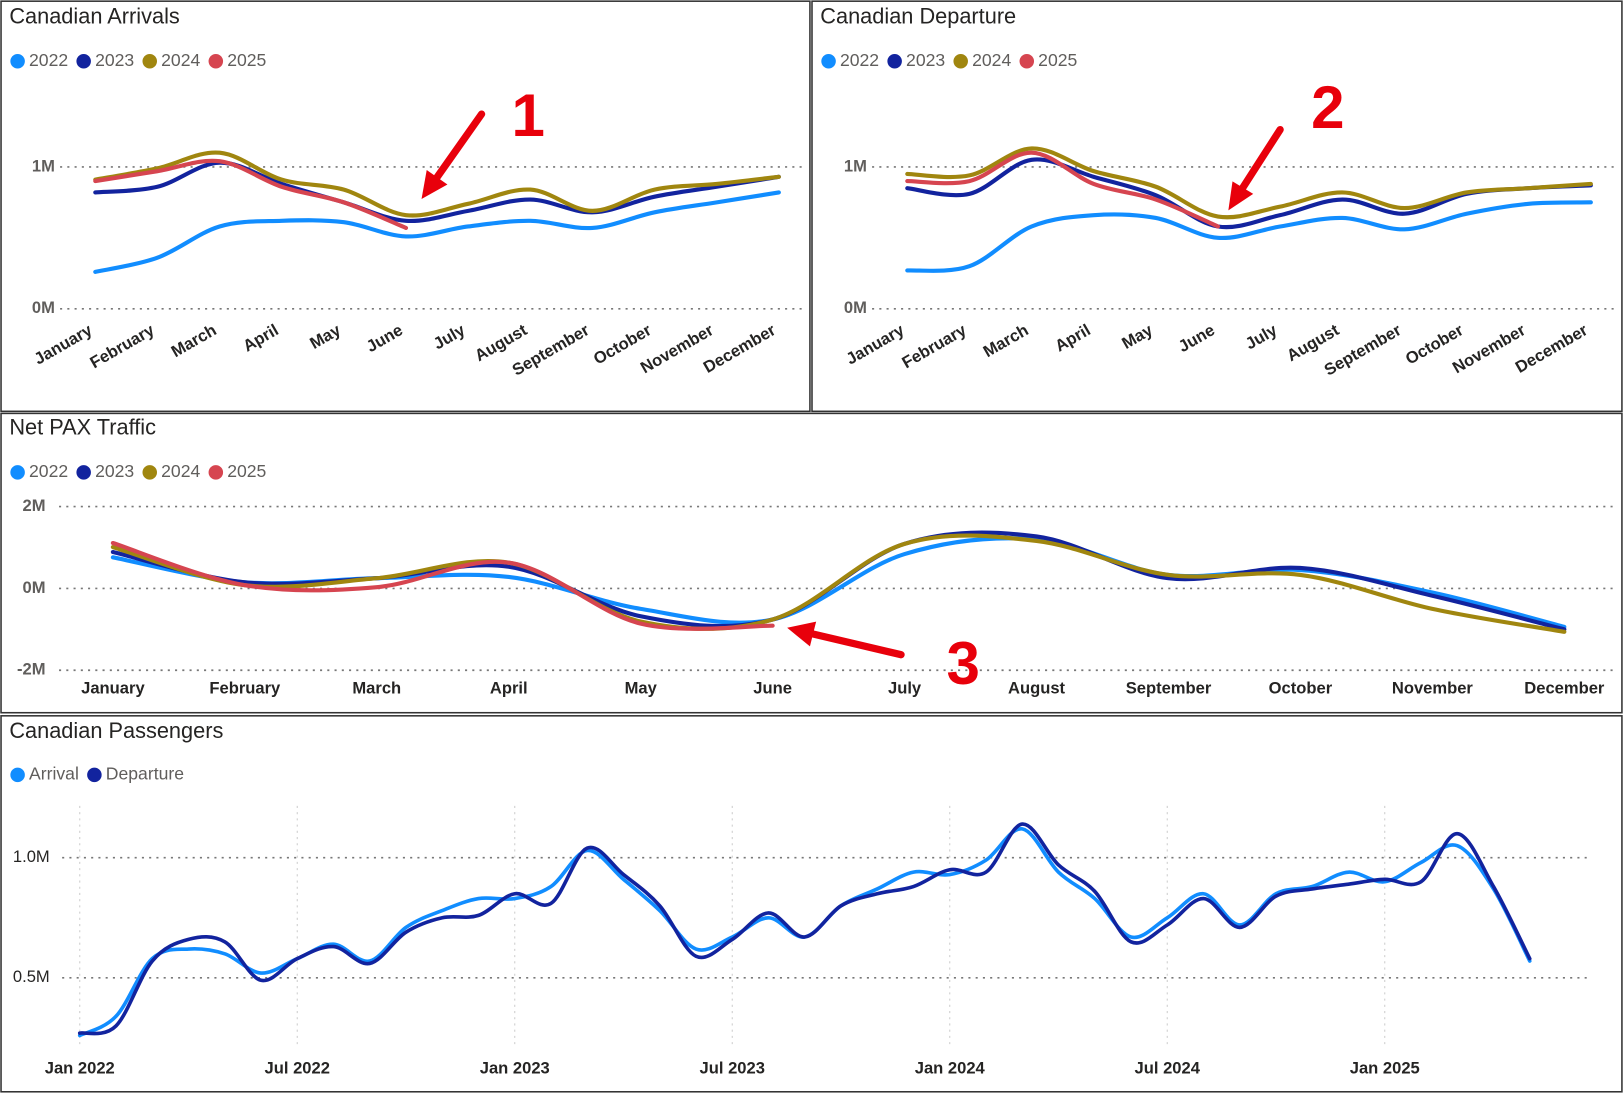 The image size is (1624, 1094). What do you see at coordinates (1301, 687) in the screenshot?
I see `x-tick-label: October` at bounding box center [1301, 687].